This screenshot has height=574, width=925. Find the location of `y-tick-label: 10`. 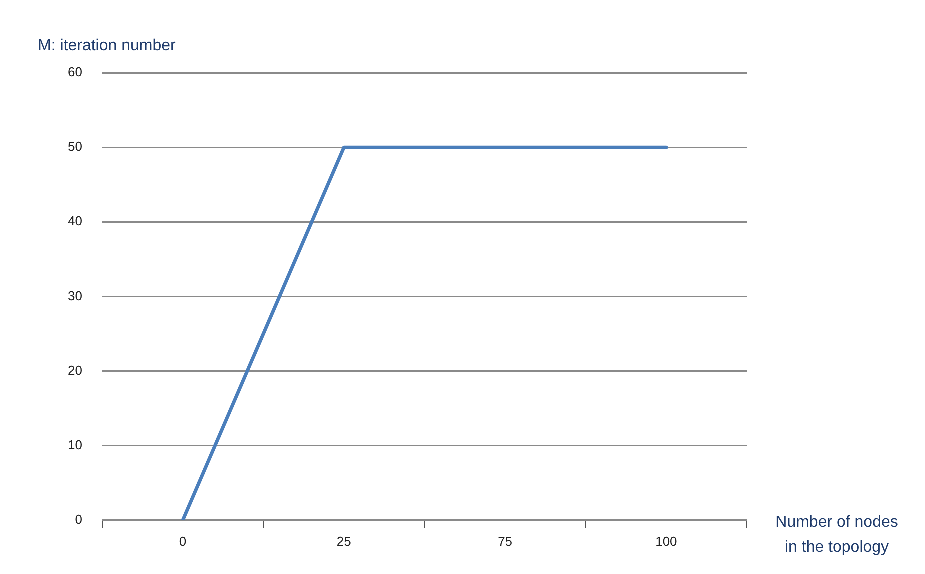

y-tick-label: 10 is located at coordinates (75, 444).